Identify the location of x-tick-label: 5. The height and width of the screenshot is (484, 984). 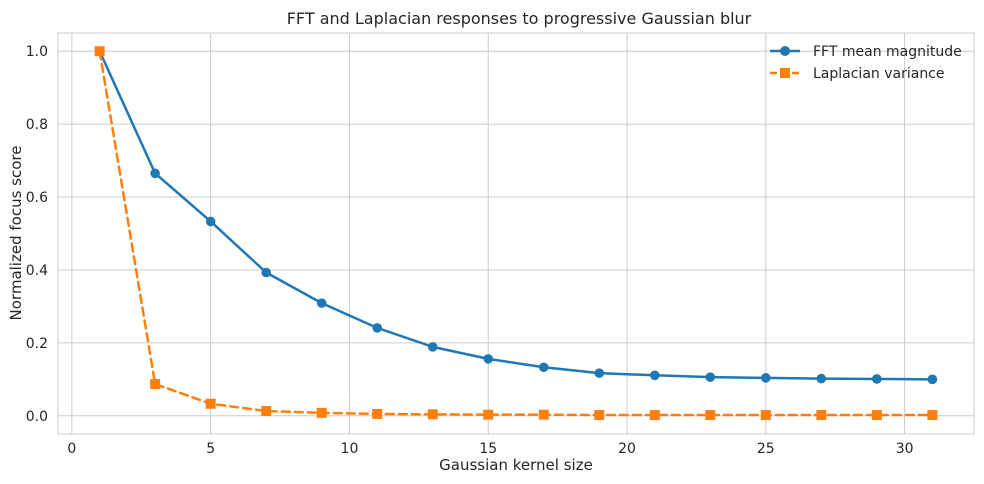
(210, 449).